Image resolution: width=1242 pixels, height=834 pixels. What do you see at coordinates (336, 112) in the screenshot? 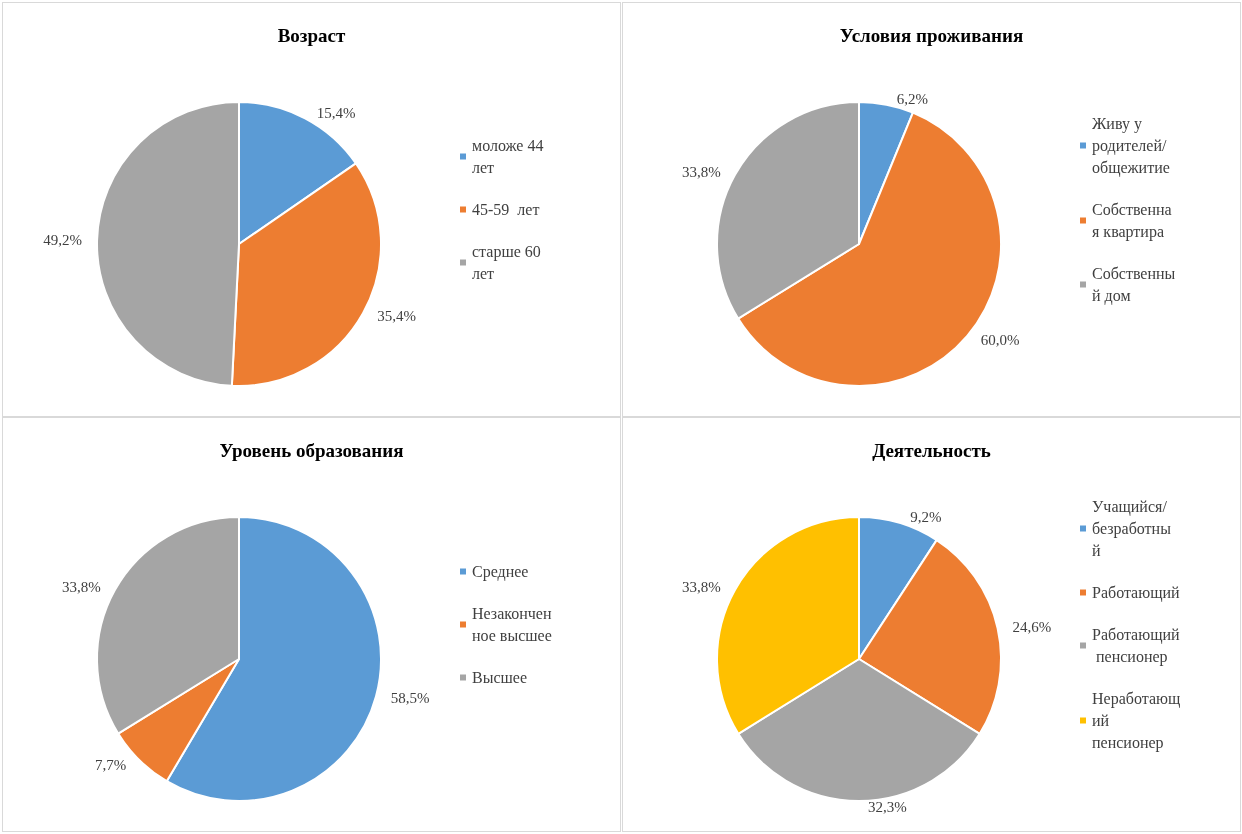
I see `data-label: 15,4%` at bounding box center [336, 112].